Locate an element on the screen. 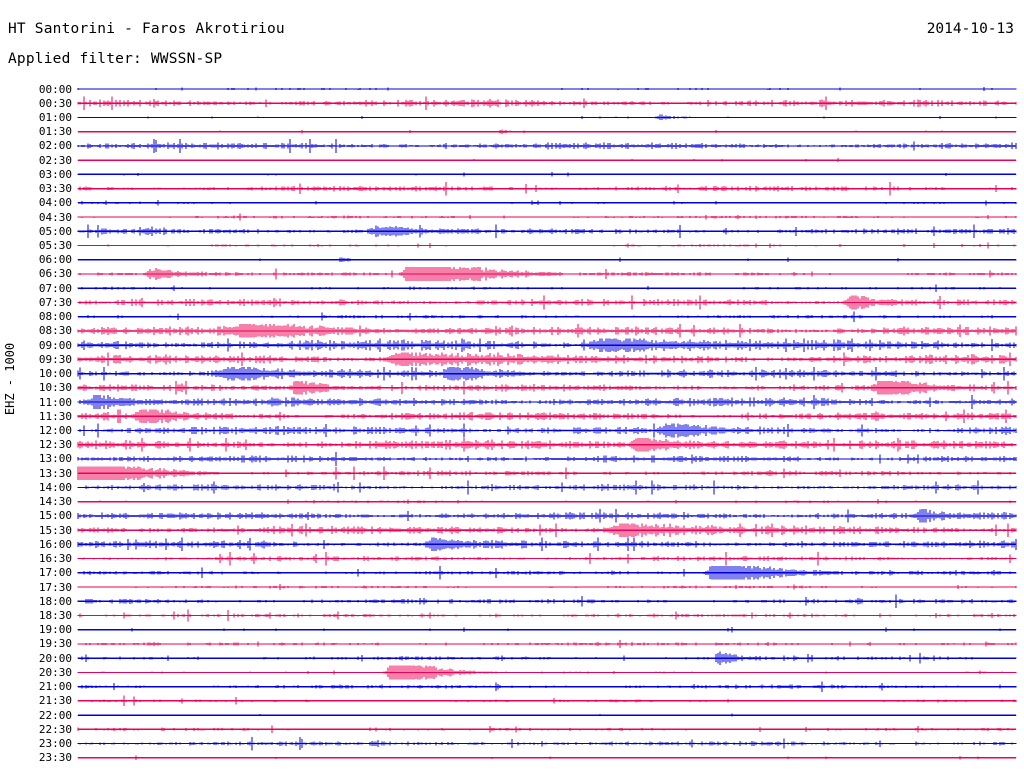 This screenshot has height=780, width=1024. time-label: 01:30 is located at coordinates (55, 132).